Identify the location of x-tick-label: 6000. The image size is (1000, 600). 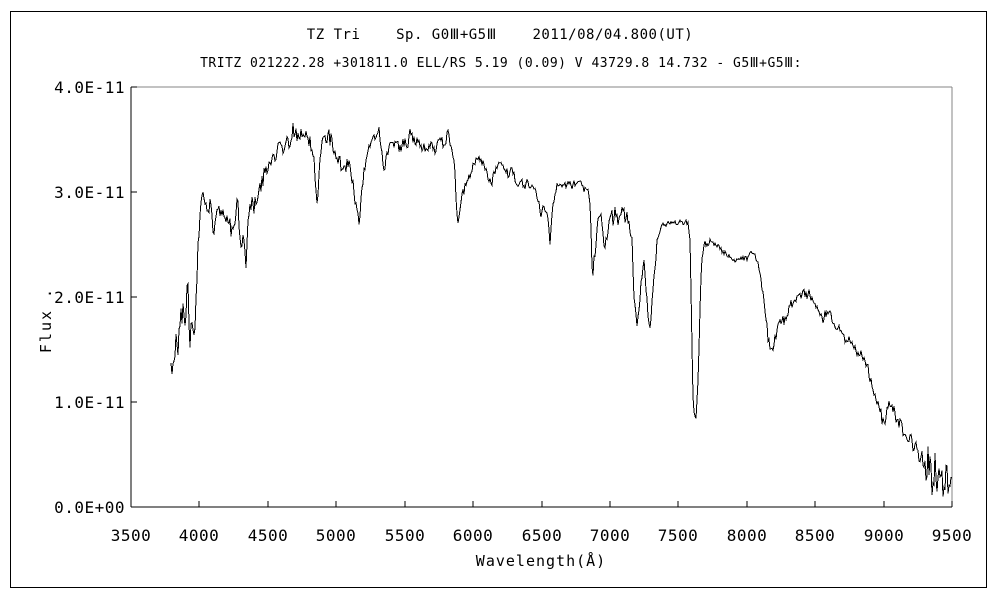
(473, 535).